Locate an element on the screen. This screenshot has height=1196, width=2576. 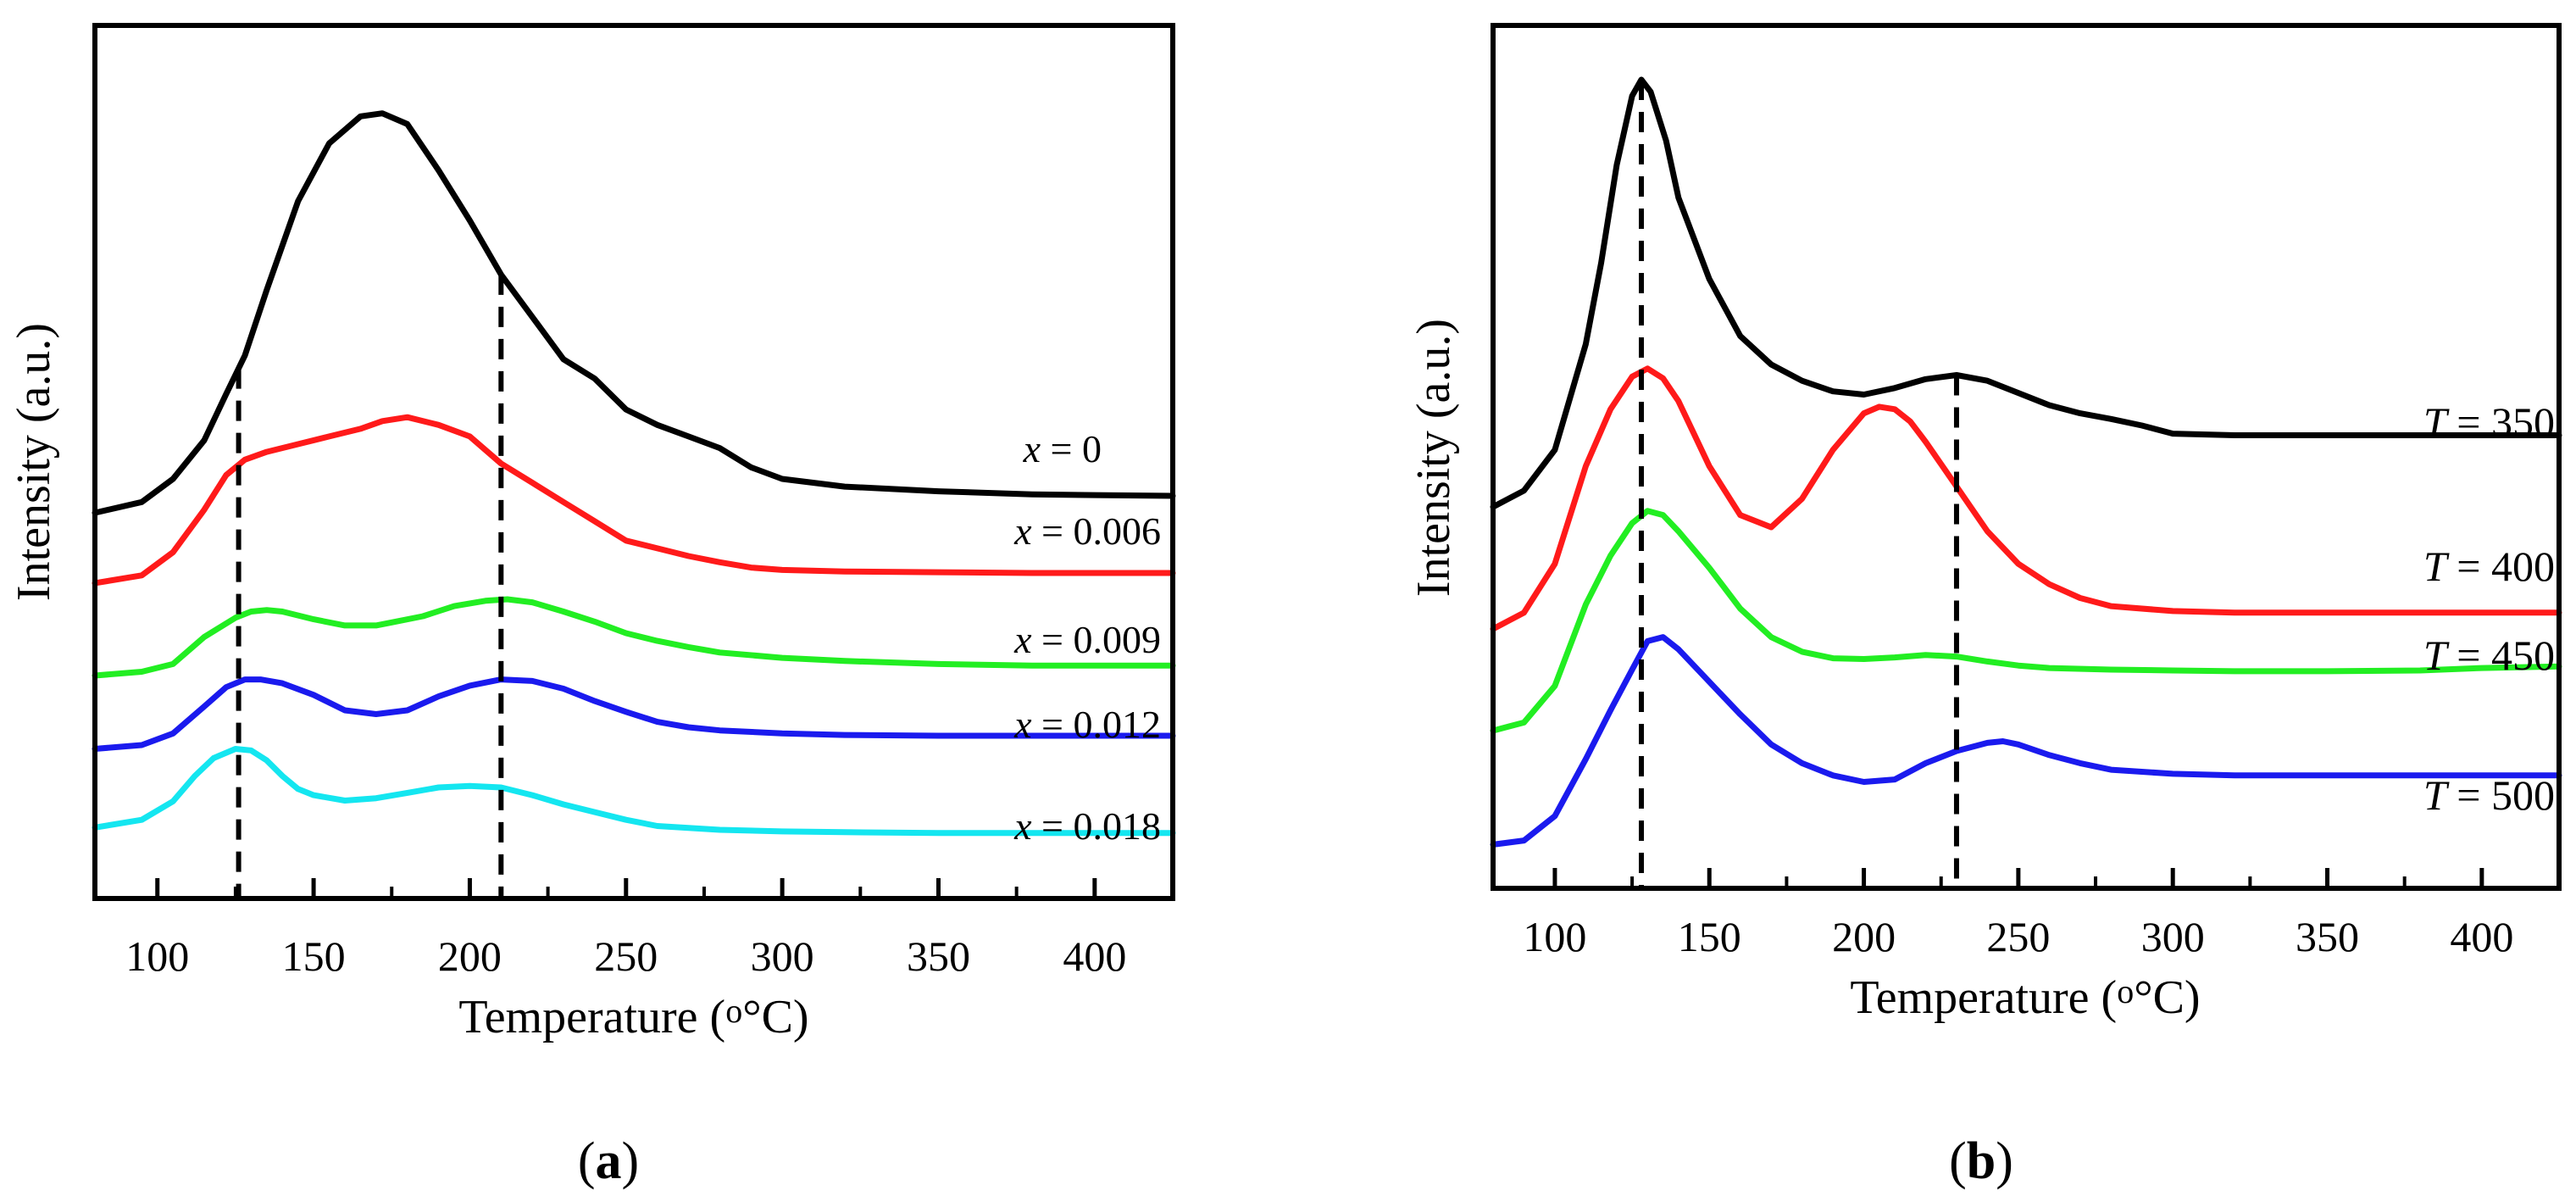
panel-b-legend-label-4: T = 500 is located at coordinates (2489, 795).